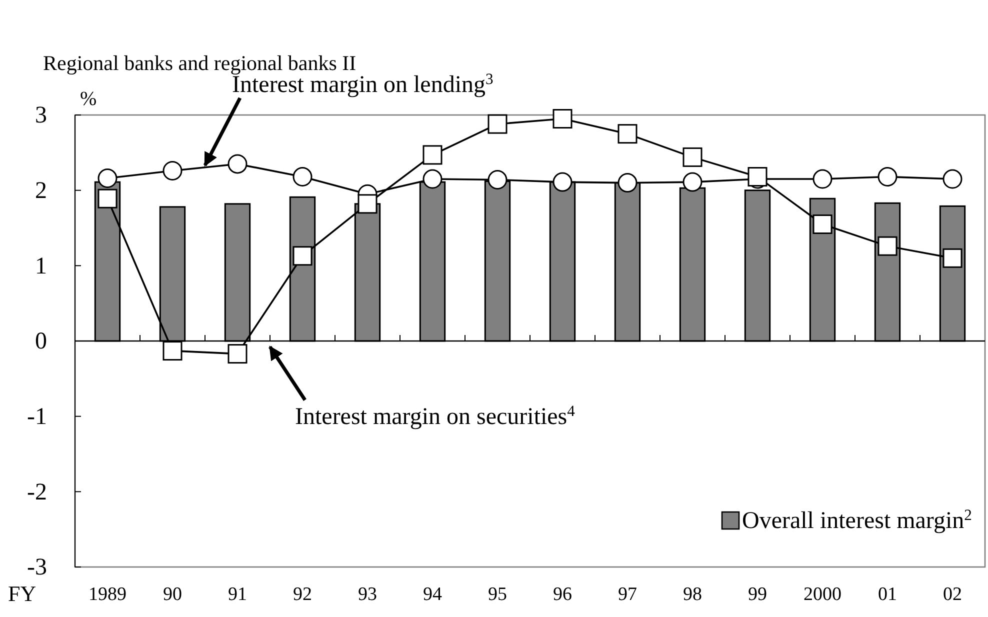  Describe the element at coordinates (41, 191) in the screenshot. I see `y-tick-label: 2` at that location.